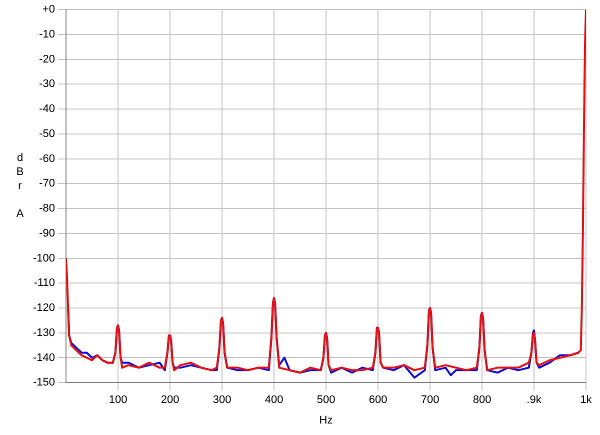  What do you see at coordinates (118, 400) in the screenshot?
I see `x-tick-label: 100` at bounding box center [118, 400].